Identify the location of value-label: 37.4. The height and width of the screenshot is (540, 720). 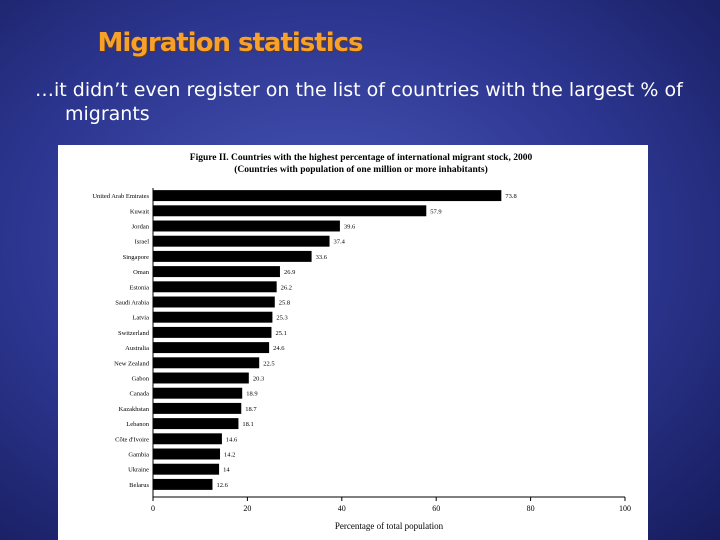
(340, 242).